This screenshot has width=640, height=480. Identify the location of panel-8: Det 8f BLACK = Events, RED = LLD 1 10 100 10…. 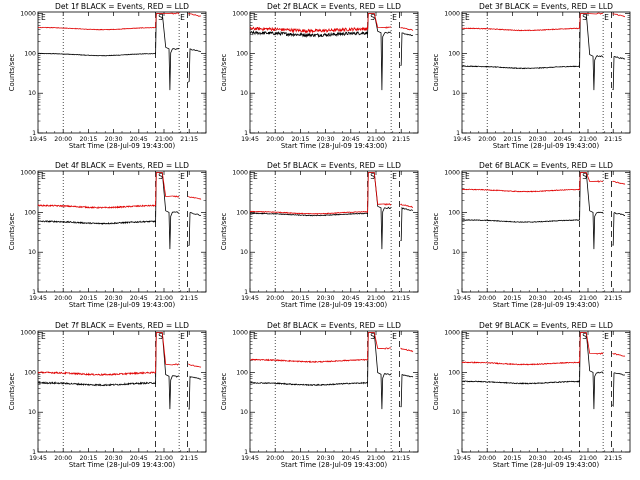
(319, 395).